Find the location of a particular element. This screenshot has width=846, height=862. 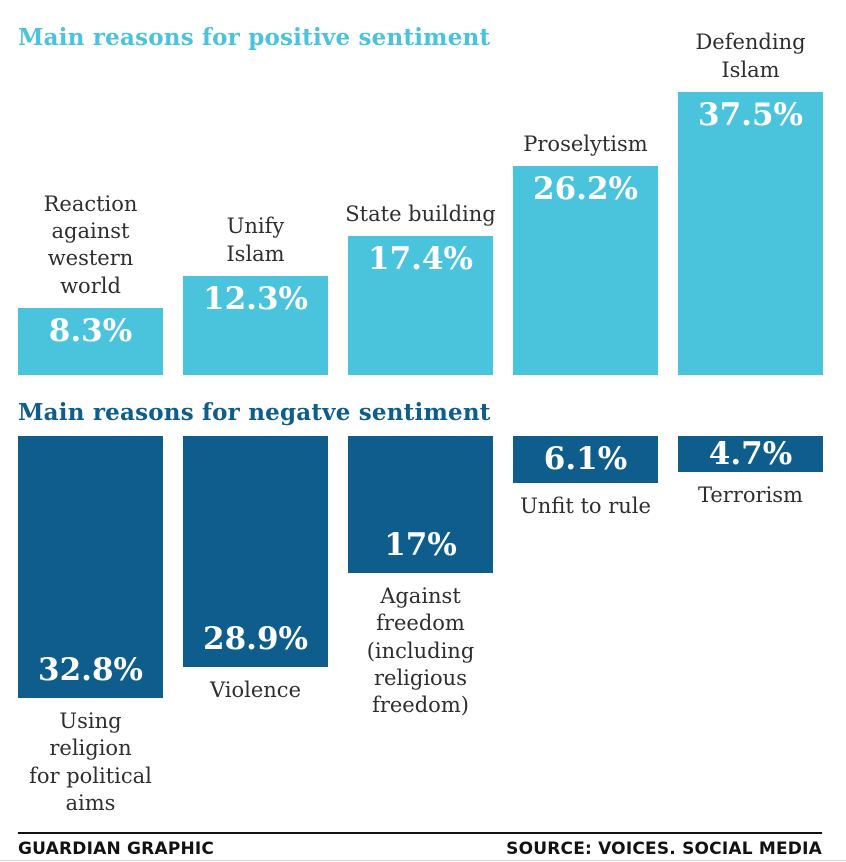

negative-bar-value-against-freedom-including-religious-freedom: 17% is located at coordinates (420, 545).